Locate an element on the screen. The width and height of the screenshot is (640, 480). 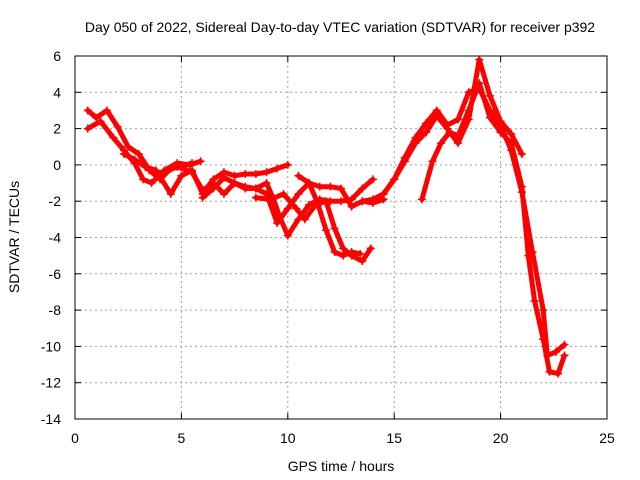
y-tick-label: -6 is located at coordinates (55, 274).